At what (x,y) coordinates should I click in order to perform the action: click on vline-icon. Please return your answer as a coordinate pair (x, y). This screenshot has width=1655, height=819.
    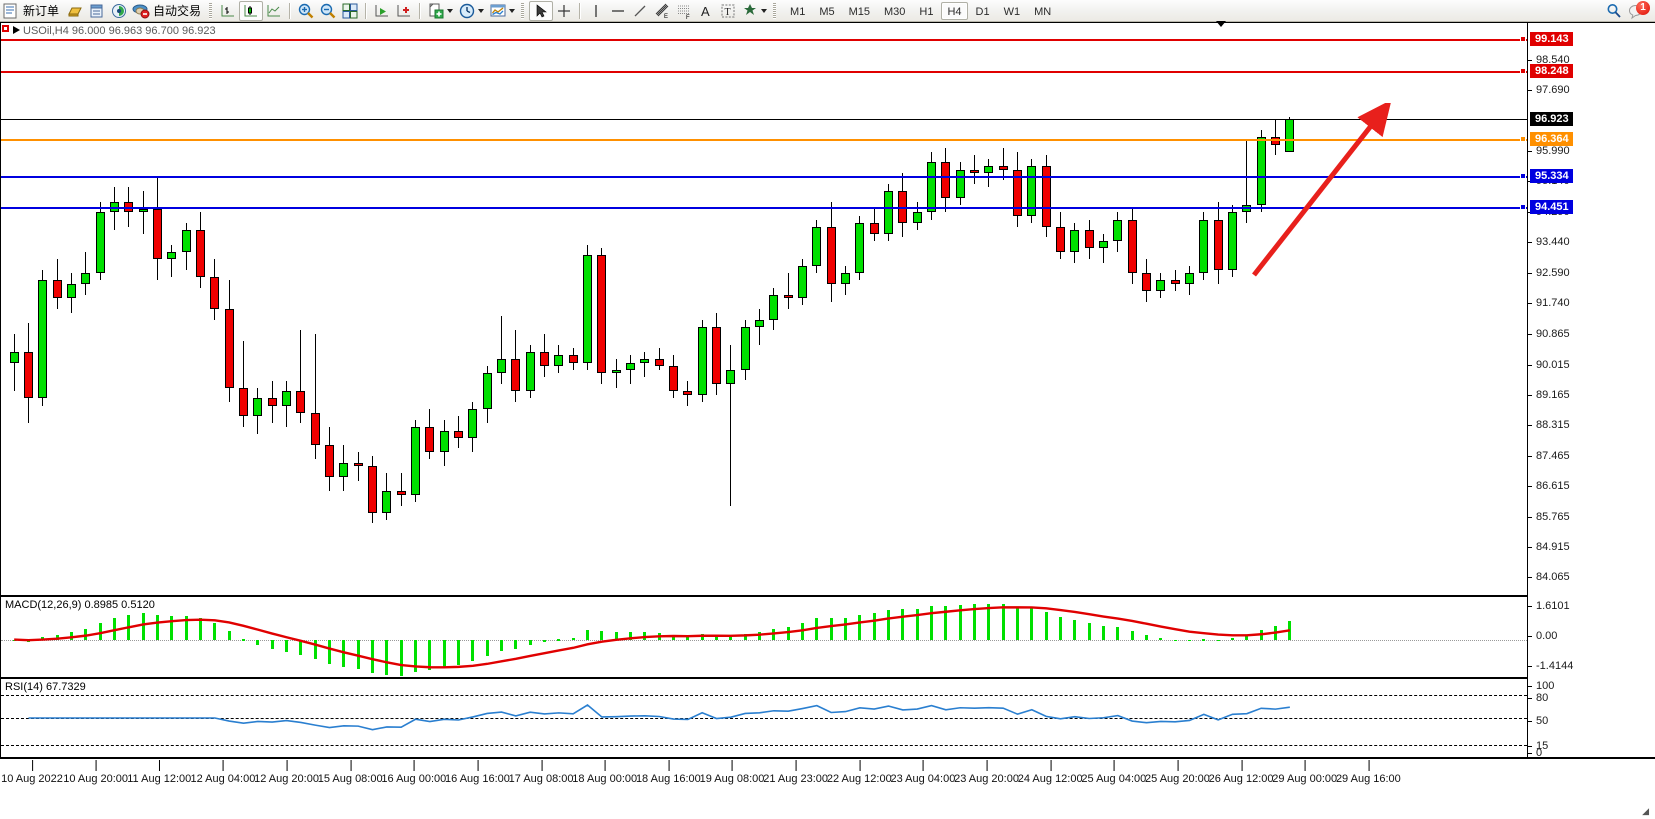
    Looking at the image, I should click on (596, 11).